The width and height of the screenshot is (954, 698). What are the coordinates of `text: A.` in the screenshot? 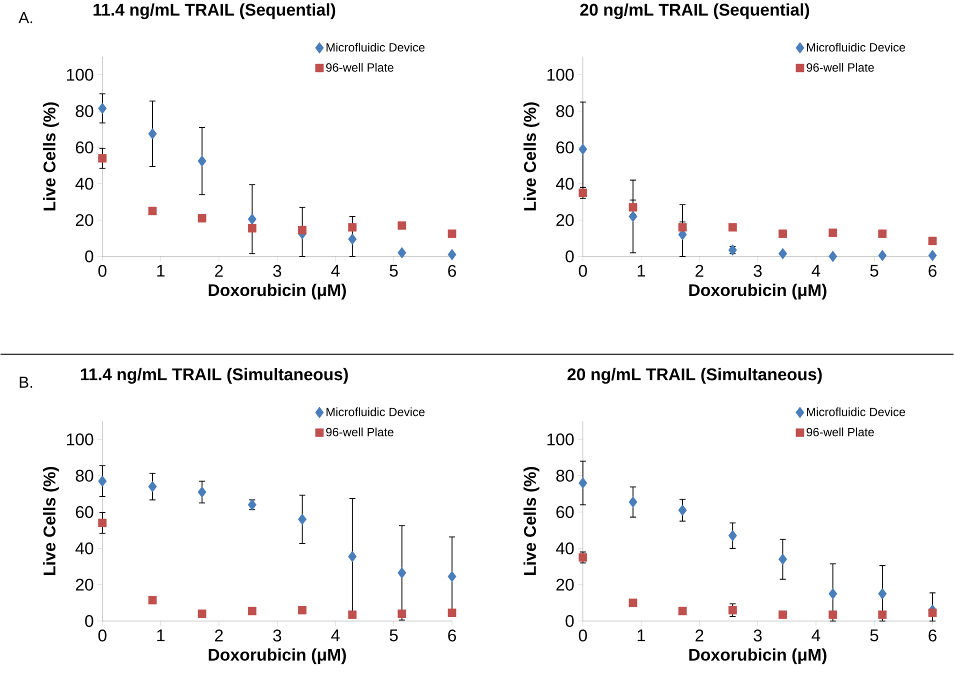 It's located at (25, 18).